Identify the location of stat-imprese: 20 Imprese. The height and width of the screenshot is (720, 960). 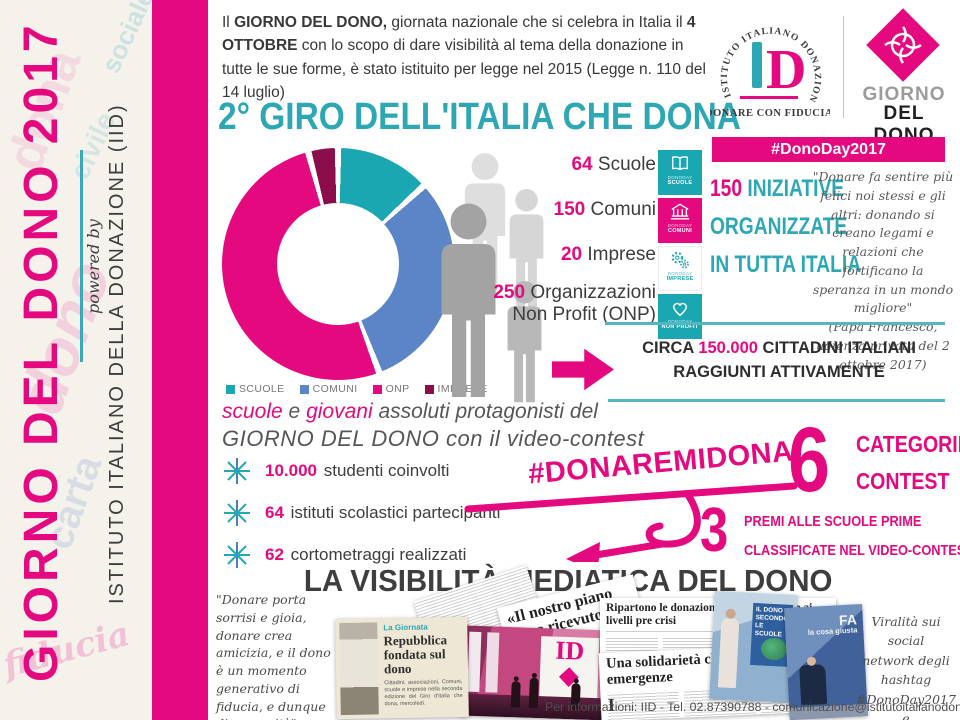
(608, 255).